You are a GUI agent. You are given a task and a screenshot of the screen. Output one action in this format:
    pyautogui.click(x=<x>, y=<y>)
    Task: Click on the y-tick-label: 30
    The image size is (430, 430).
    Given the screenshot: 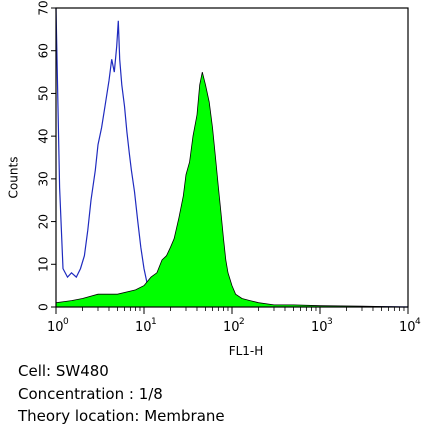 What is the action you would take?
    pyautogui.click(x=43, y=178)
    